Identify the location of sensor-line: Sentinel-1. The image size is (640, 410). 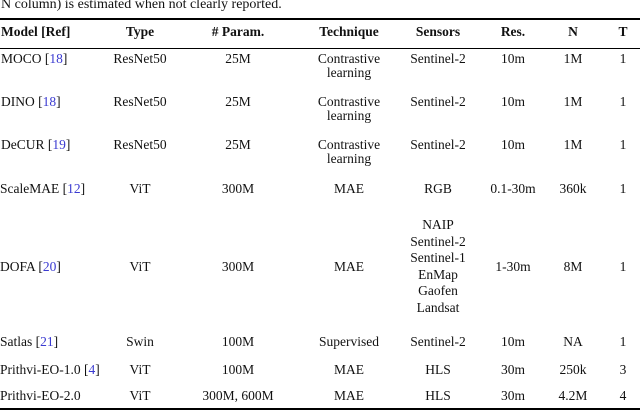
(438, 257).